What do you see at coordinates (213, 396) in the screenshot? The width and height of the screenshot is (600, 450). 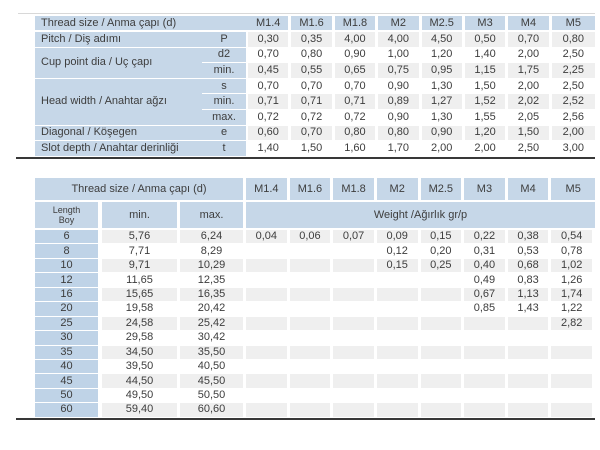 I see `max-value-cell: 50,50` at bounding box center [213, 396].